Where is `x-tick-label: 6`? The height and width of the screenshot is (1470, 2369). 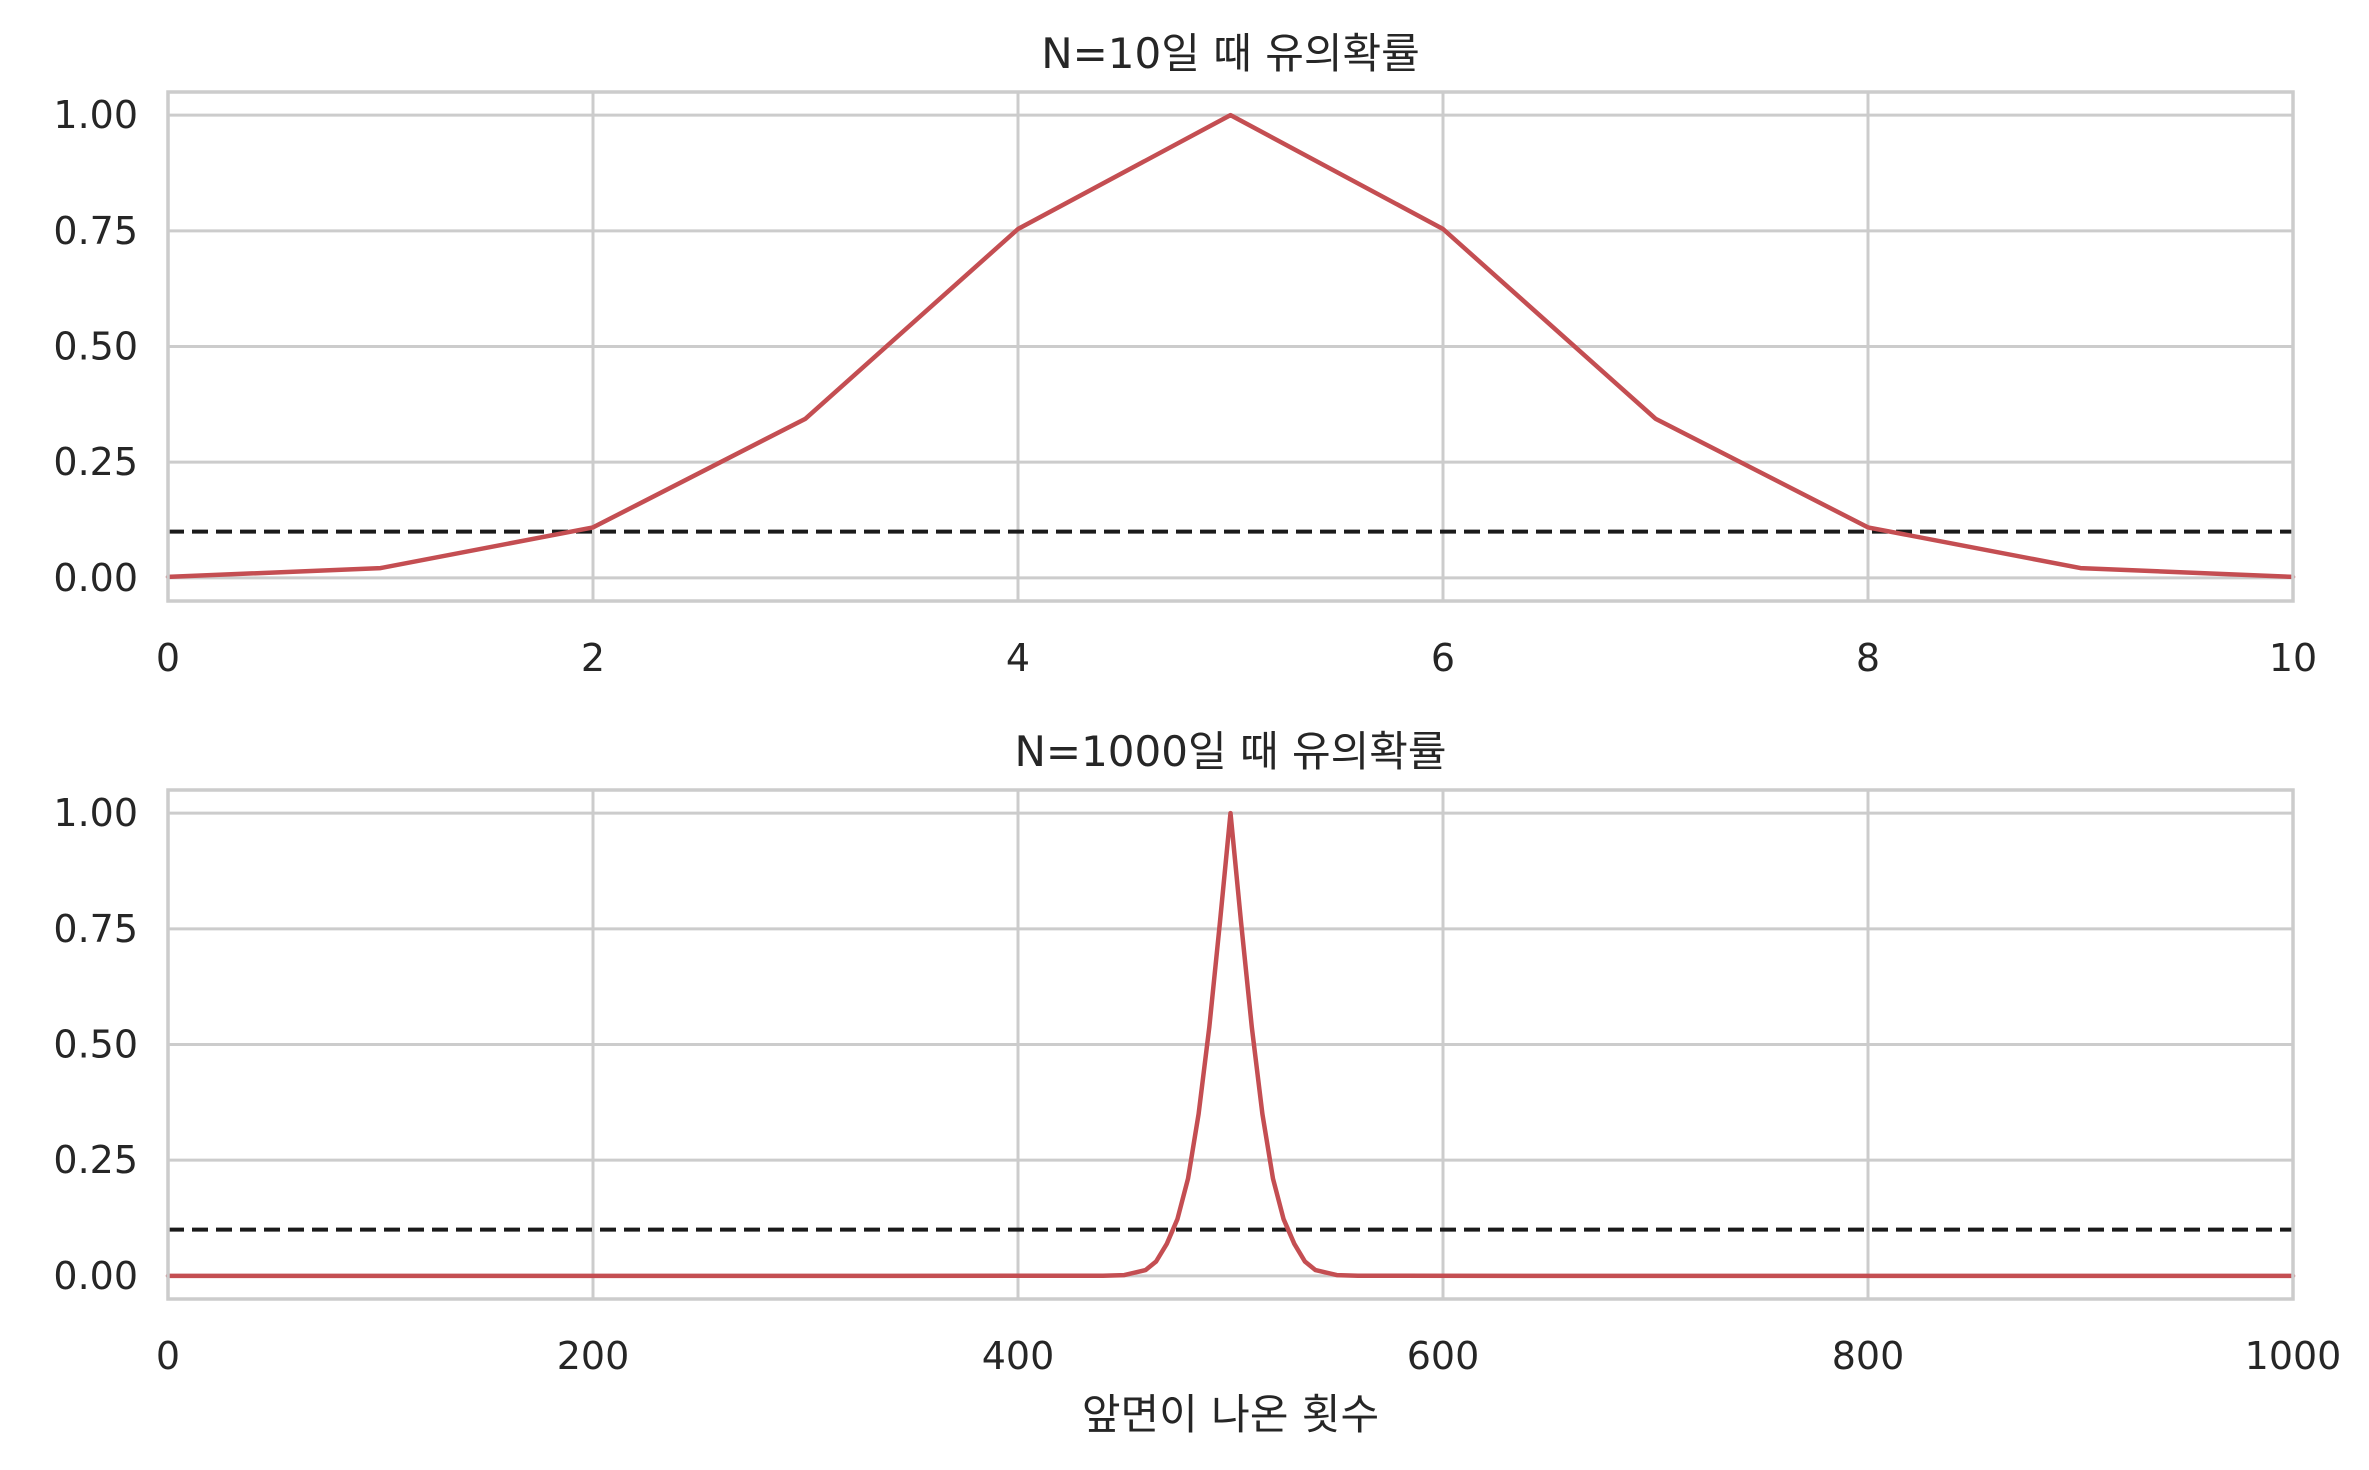
x-tick-label: 6 is located at coordinates (1443, 658).